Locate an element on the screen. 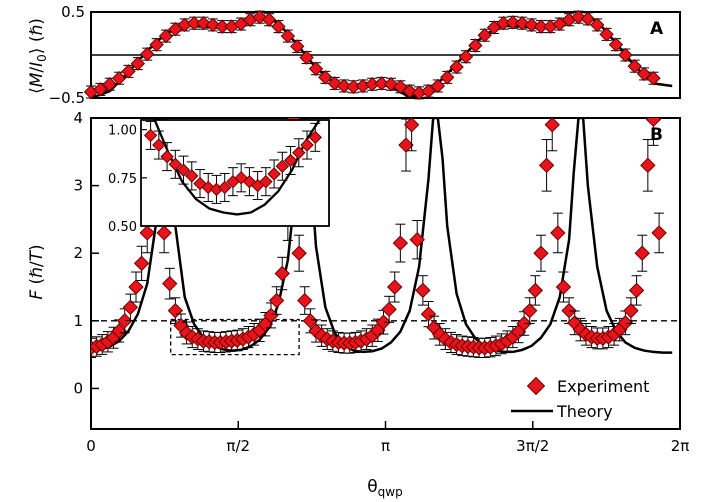 The image size is (706, 502). panel-b-xtick-label: 3π/2 is located at coordinates (532, 446).